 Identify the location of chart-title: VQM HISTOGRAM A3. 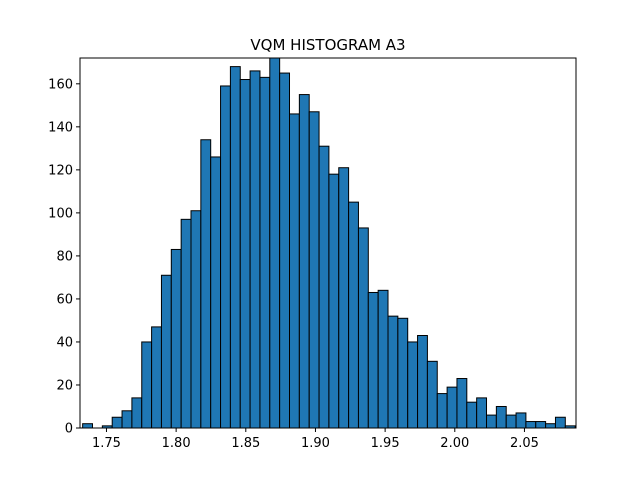
(327, 45).